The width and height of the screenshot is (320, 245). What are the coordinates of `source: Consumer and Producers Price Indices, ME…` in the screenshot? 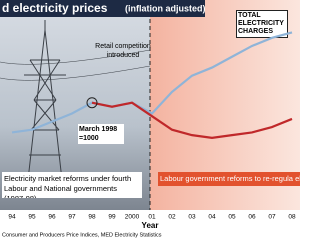 It's located at (82, 235).